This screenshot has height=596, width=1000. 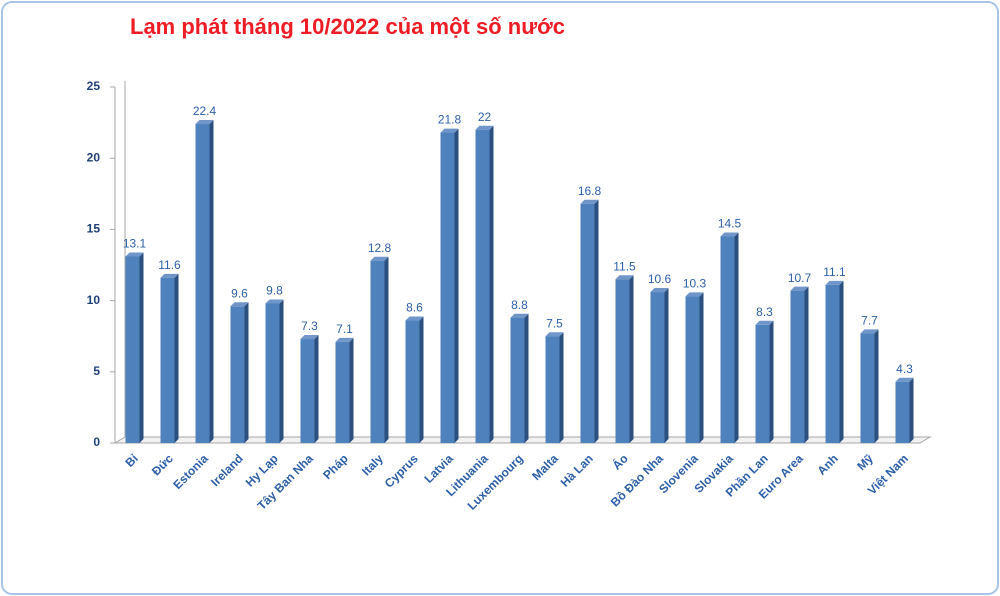 What do you see at coordinates (380, 248) in the screenshot?
I see `value-label: 12.8` at bounding box center [380, 248].